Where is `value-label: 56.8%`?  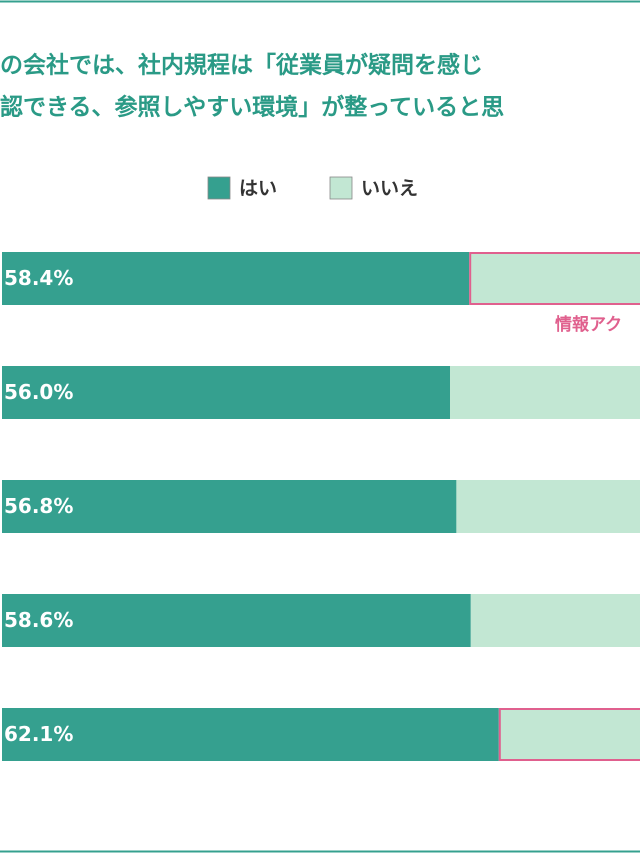 value-label: 56.8% is located at coordinates (38, 506).